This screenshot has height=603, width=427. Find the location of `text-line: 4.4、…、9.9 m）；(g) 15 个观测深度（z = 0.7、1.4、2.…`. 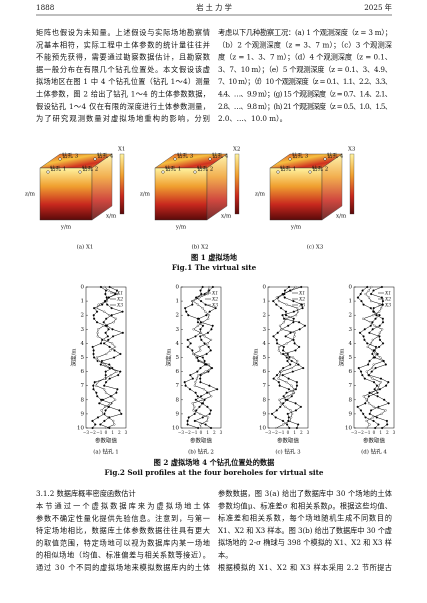

text-line: 4.4、…、9.9 m）；(g) 15 个观测深度（z = 0.7、1.4、2.… is located at coordinates (305, 94).